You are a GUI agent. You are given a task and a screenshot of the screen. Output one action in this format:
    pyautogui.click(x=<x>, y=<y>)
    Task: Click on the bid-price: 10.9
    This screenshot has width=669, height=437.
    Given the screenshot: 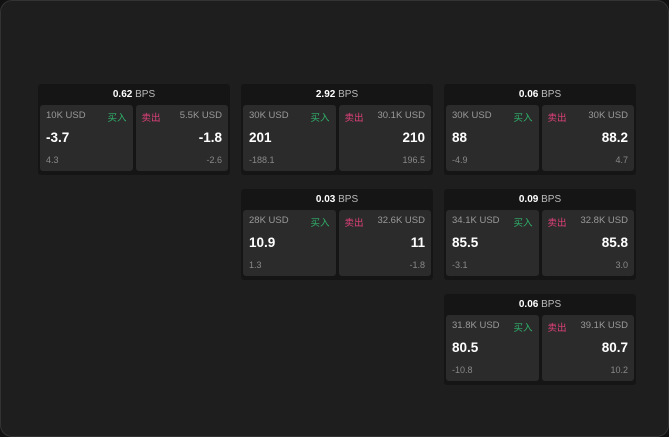 What is the action you would take?
    pyautogui.click(x=262, y=242)
    